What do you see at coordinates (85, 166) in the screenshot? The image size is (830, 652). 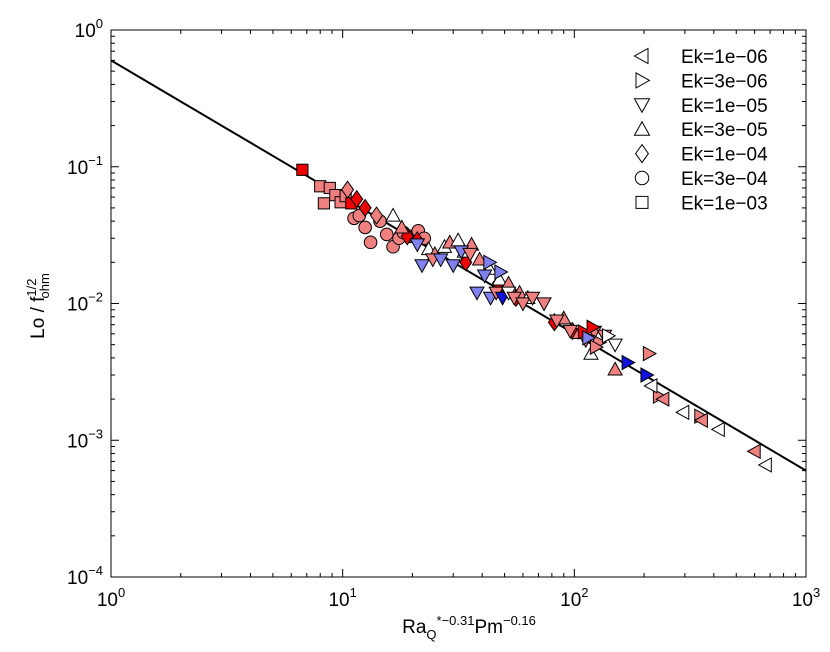 I see `y-tick-label: 10⁻¹` at bounding box center [85, 166].